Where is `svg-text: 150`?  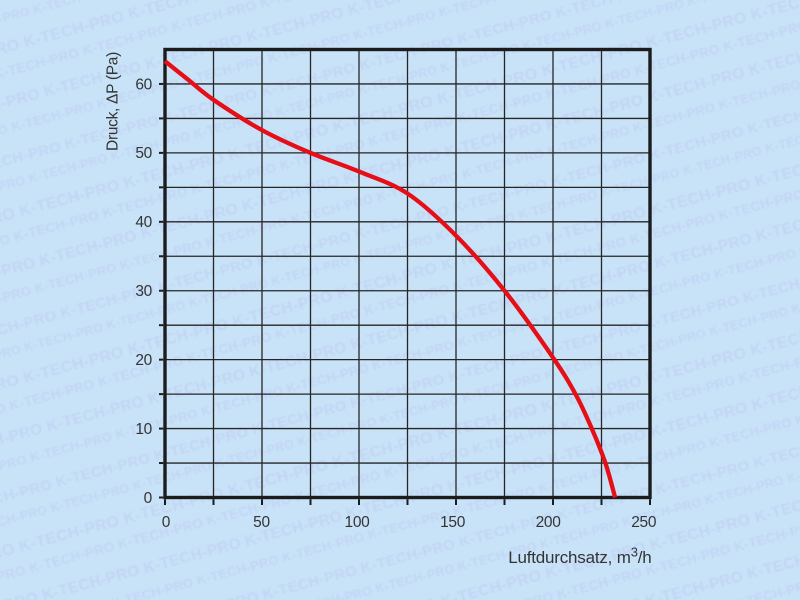 svg-text: 150 is located at coordinates (453, 522).